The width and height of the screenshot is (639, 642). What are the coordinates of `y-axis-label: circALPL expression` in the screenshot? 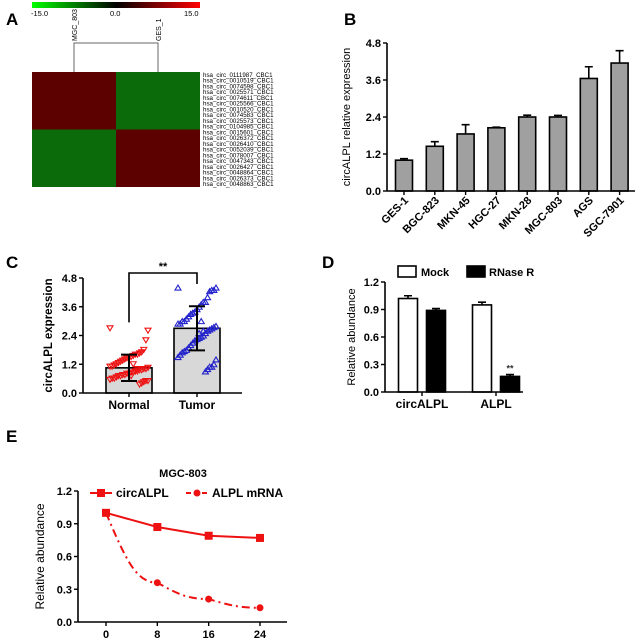 It's located at (49, 335).